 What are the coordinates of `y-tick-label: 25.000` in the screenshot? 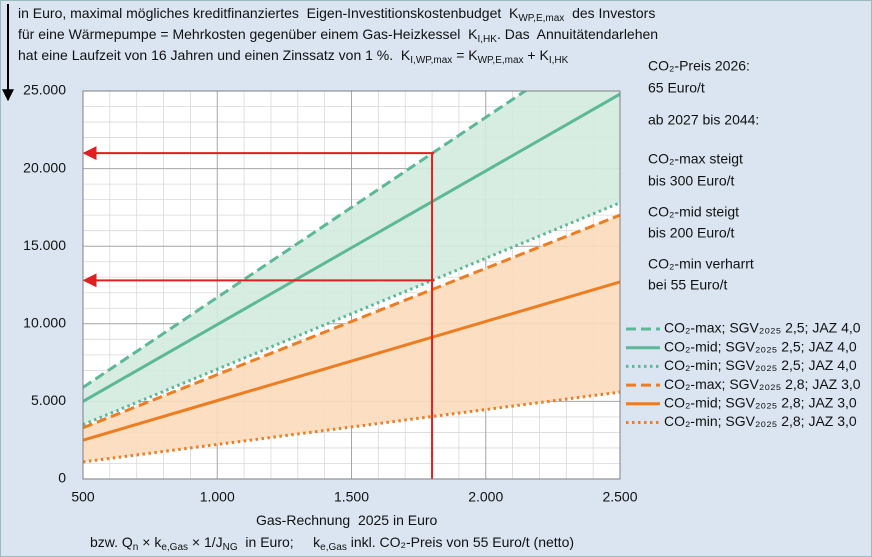 It's located at (44, 90).